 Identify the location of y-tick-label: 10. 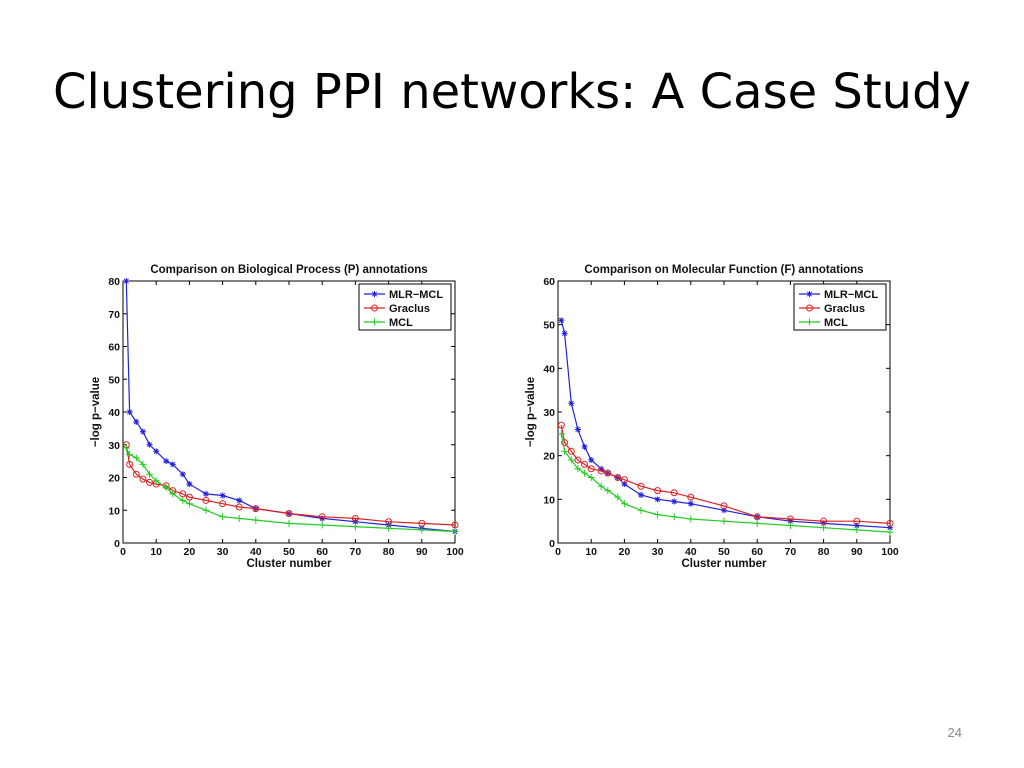
(114, 511).